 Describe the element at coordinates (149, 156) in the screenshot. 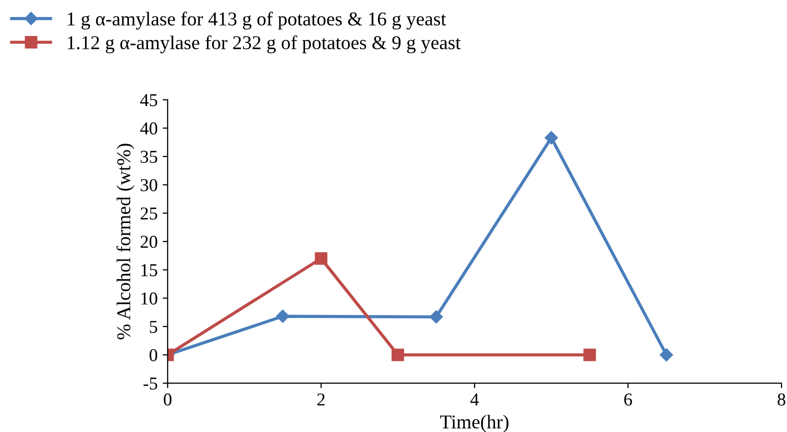

I see `y-tick-label: 35` at that location.